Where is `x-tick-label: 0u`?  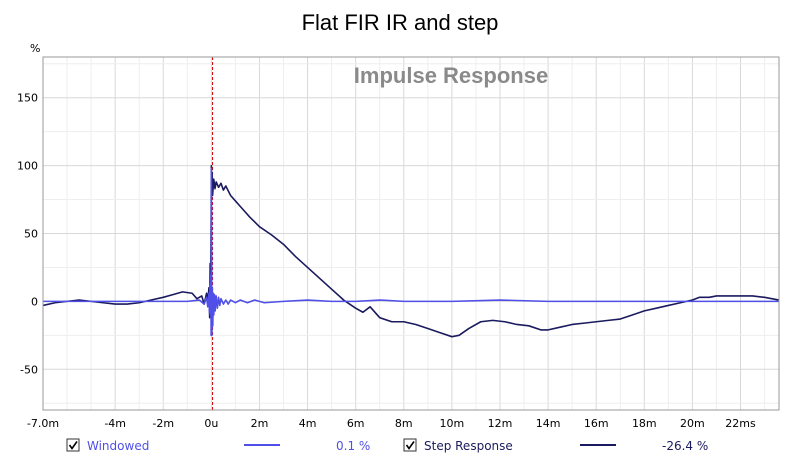
x-tick-label: 0u is located at coordinates (211, 423).